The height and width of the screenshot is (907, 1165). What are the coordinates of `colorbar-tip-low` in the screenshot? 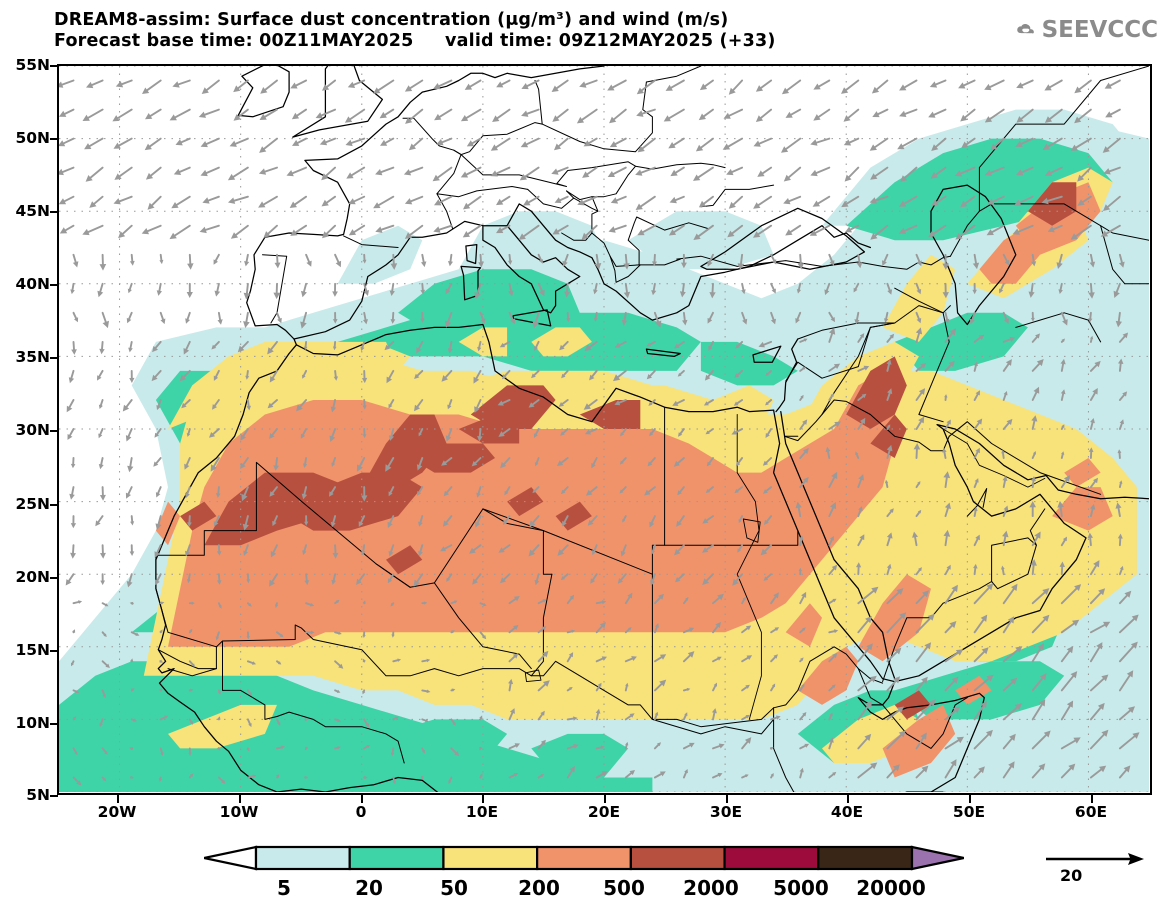 It's located at (231, 858).